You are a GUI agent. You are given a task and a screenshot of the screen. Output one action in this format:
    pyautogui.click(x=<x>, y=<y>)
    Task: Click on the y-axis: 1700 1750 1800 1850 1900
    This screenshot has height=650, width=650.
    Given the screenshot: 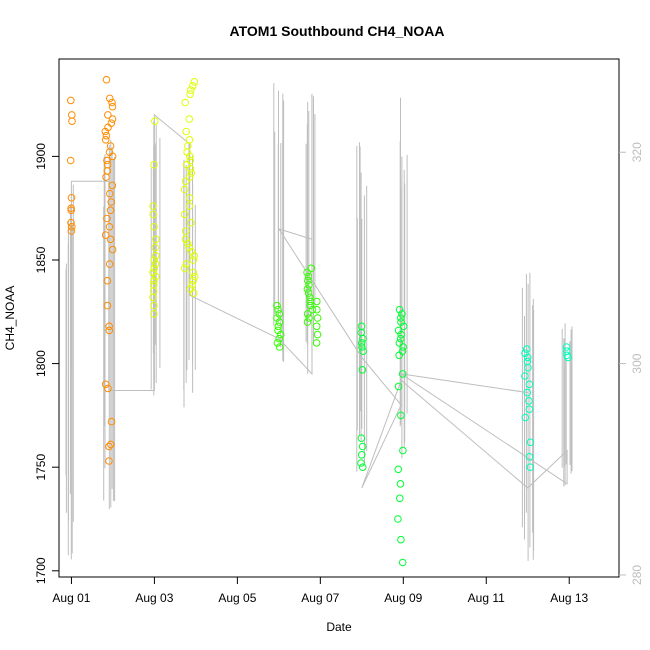 What is the action you would take?
    pyautogui.click(x=46, y=363)
    